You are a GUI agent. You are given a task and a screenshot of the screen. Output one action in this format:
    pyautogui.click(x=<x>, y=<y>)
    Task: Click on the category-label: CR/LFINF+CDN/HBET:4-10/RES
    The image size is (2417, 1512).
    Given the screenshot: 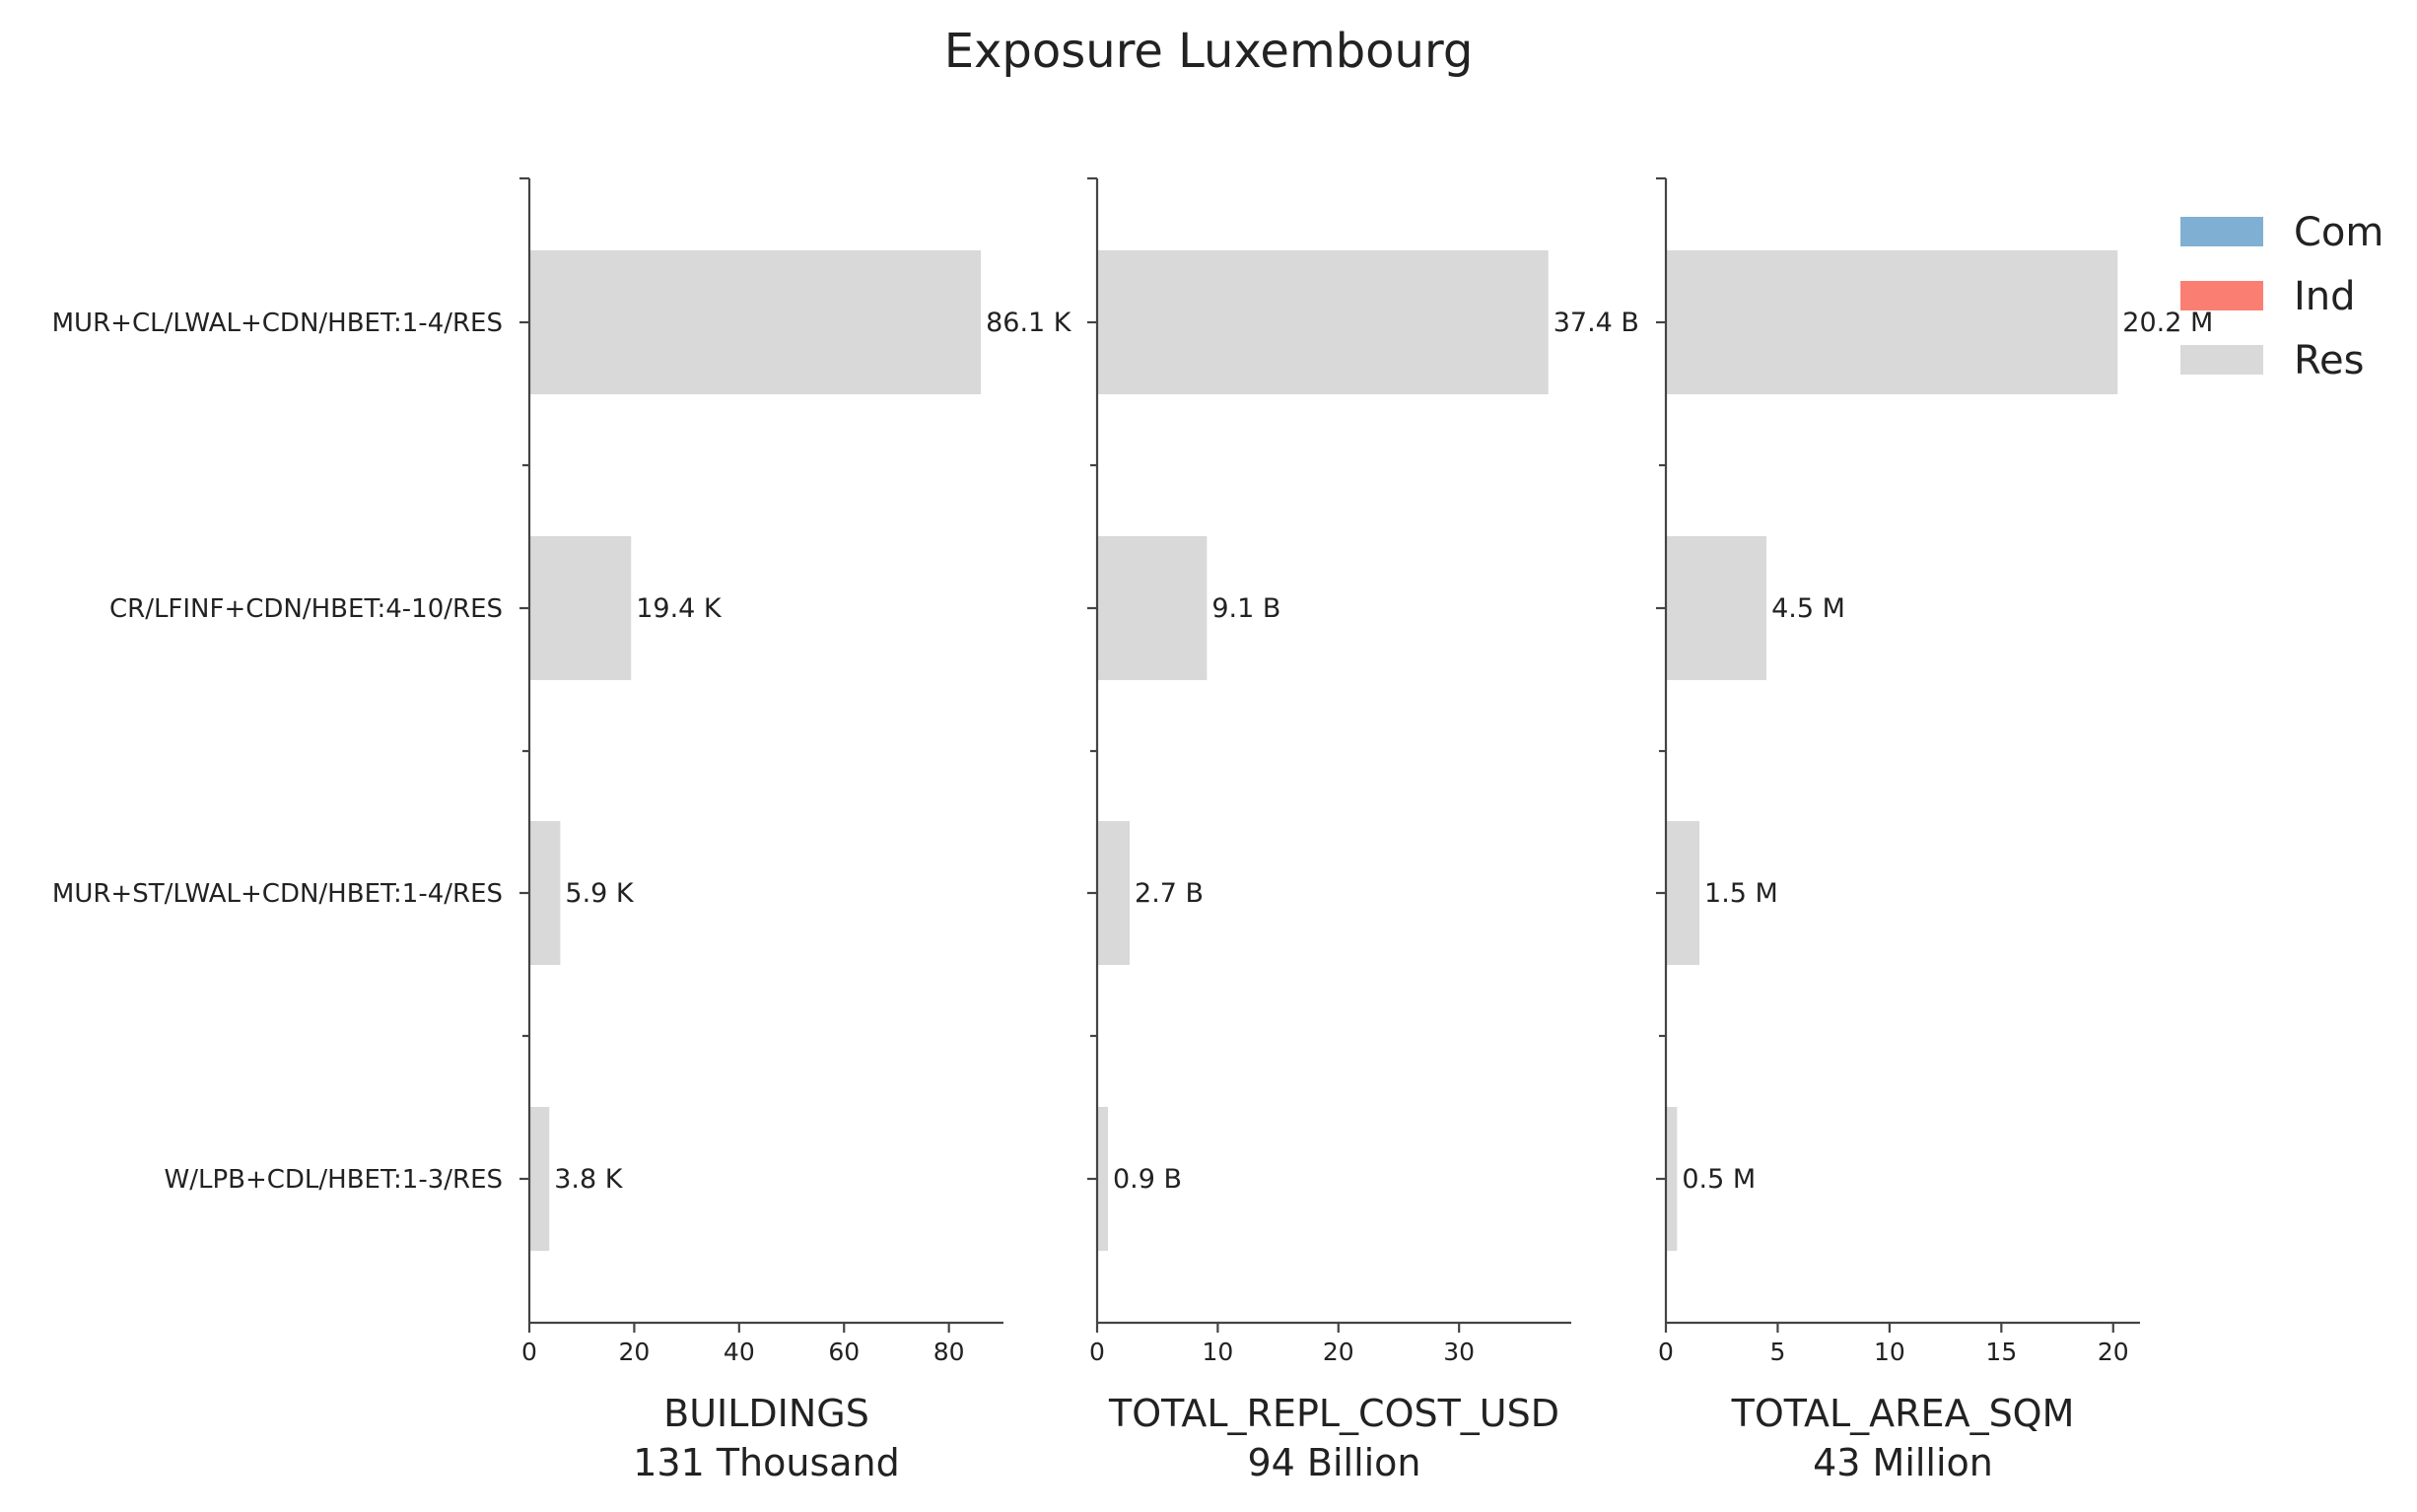 What is the action you would take?
    pyautogui.click(x=306, y=609)
    